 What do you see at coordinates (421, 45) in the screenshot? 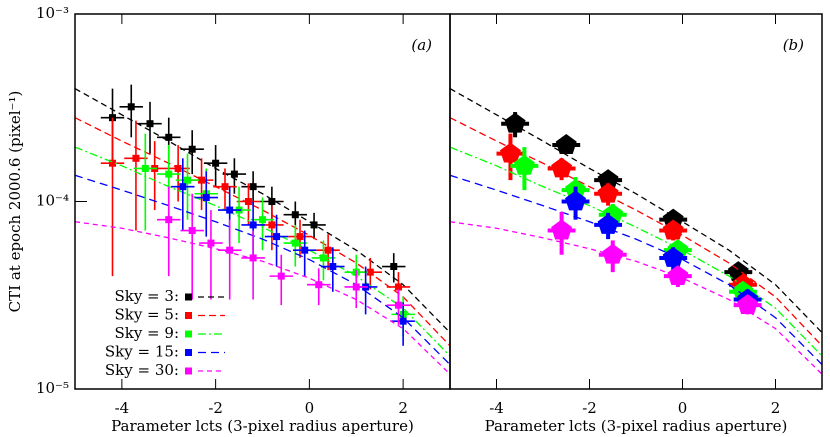
I see `panel-label: (a)` at bounding box center [421, 45].